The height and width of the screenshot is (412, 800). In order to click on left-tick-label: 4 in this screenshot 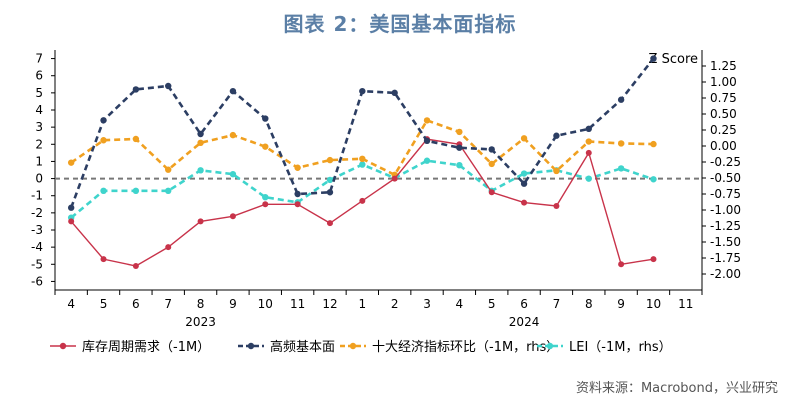, I will do `click(39, 110)`.